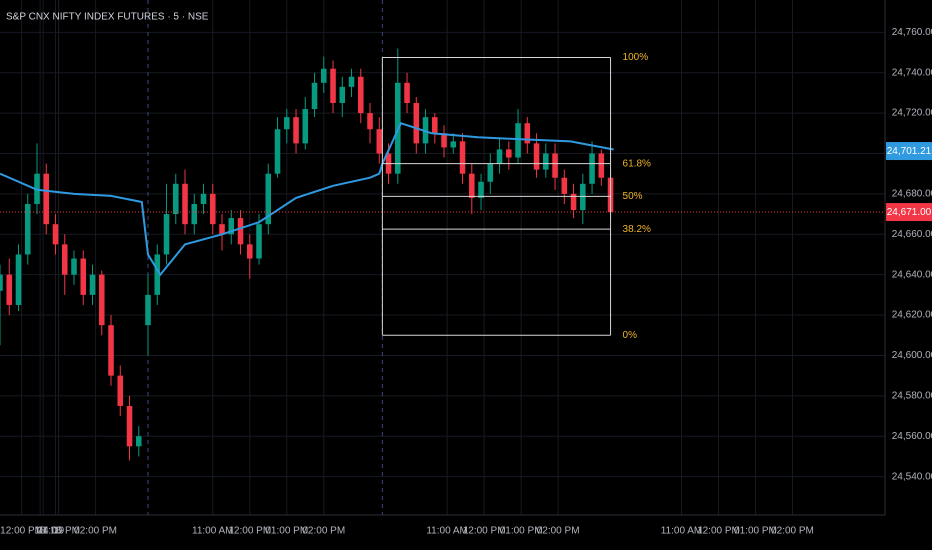 Image resolution: width=932 pixels, height=550 pixels. I want to click on fib-label: 38.2%, so click(637, 229).